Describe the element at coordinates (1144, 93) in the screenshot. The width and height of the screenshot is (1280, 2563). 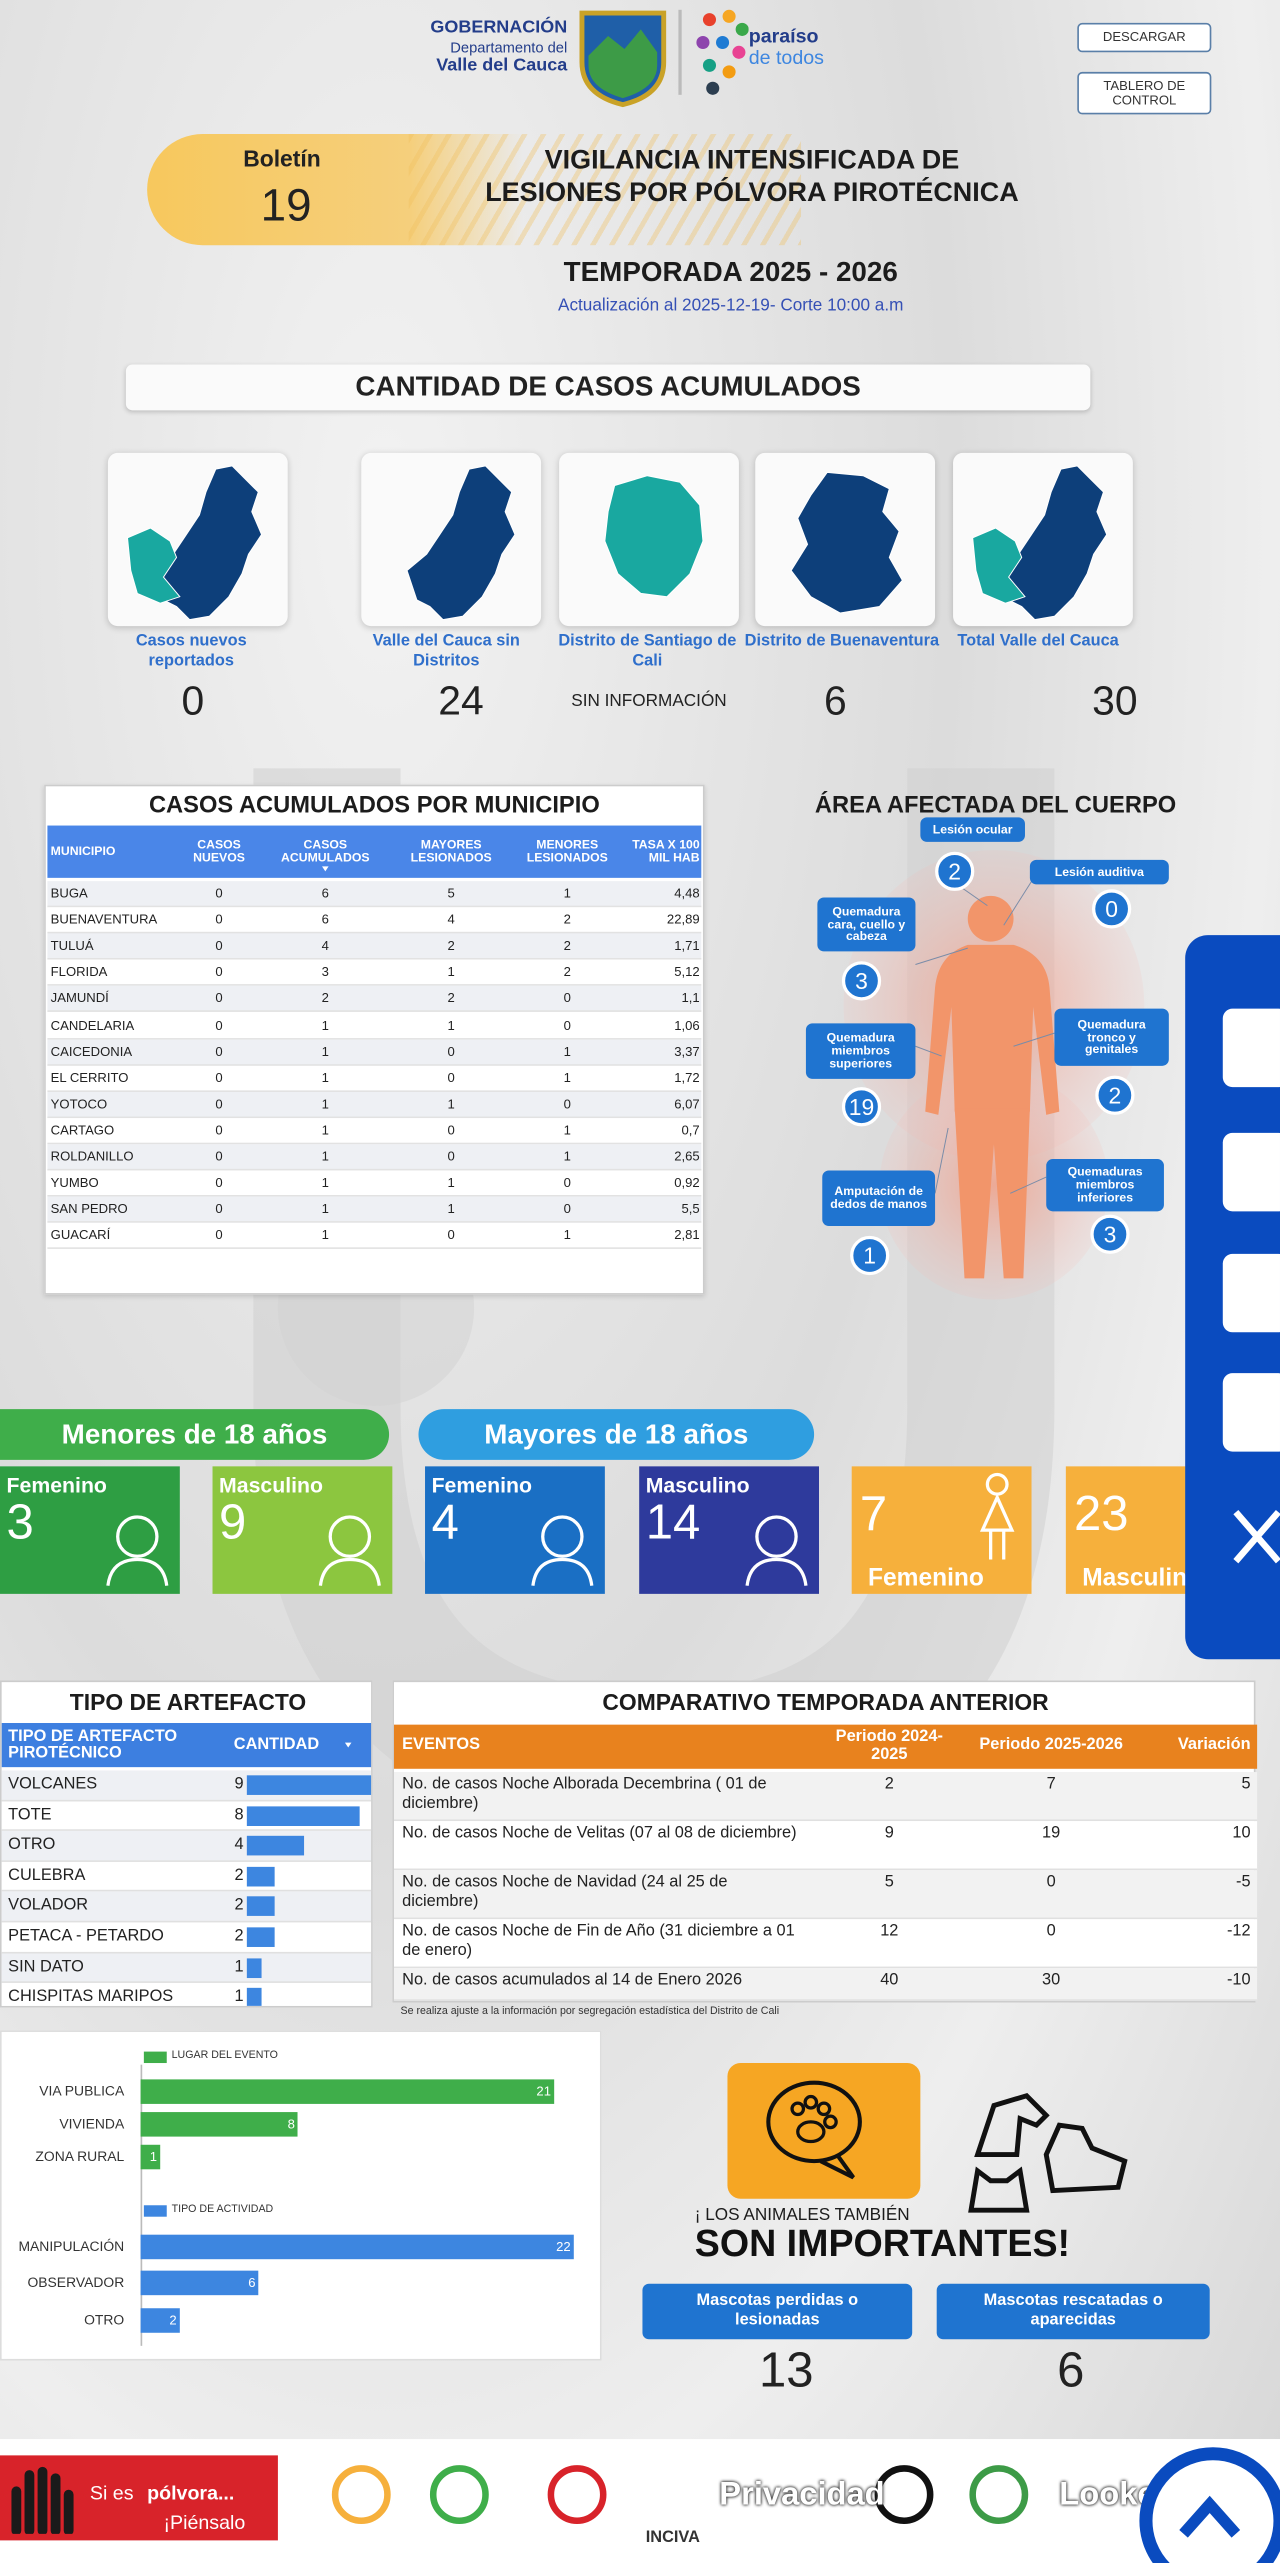
I see `control-board-button: TABLERO DE CONTROL` at that location.